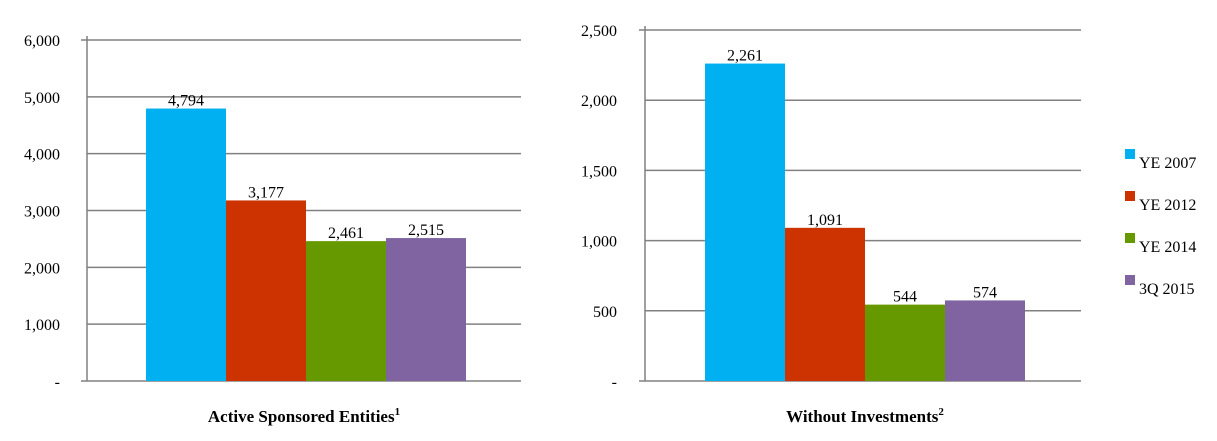 This screenshot has height=441, width=1217. What do you see at coordinates (42, 98) in the screenshot?
I see `y-tick-label: 5,000` at bounding box center [42, 98].